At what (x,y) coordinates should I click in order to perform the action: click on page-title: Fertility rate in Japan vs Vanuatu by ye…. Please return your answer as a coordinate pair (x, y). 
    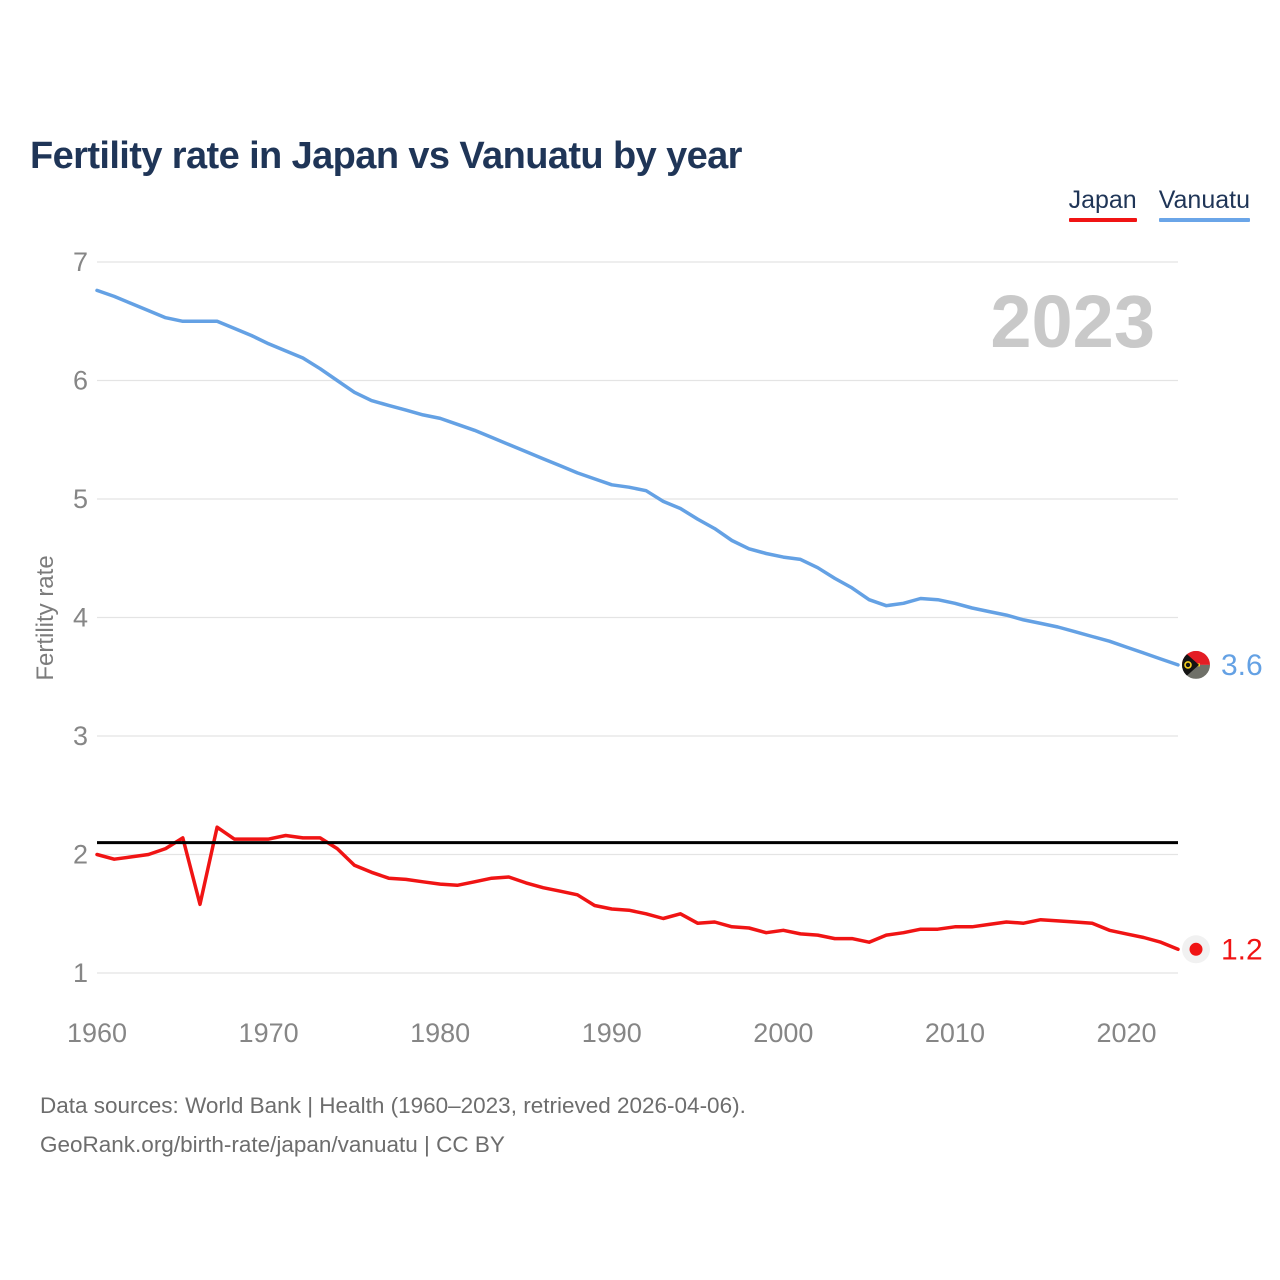
    Looking at the image, I should click on (386, 156).